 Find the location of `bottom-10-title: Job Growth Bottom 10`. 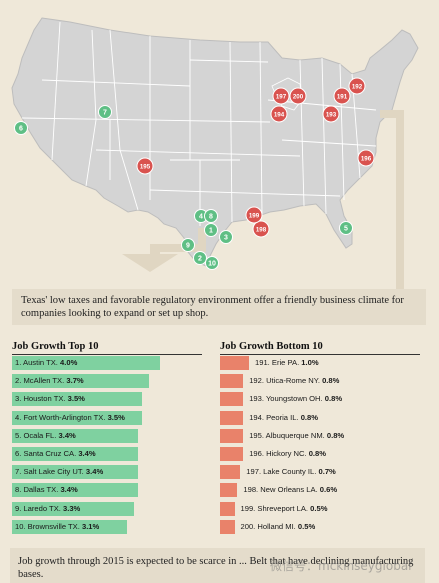

bottom-10-title: Job Growth Bottom 10 is located at coordinates (271, 346).